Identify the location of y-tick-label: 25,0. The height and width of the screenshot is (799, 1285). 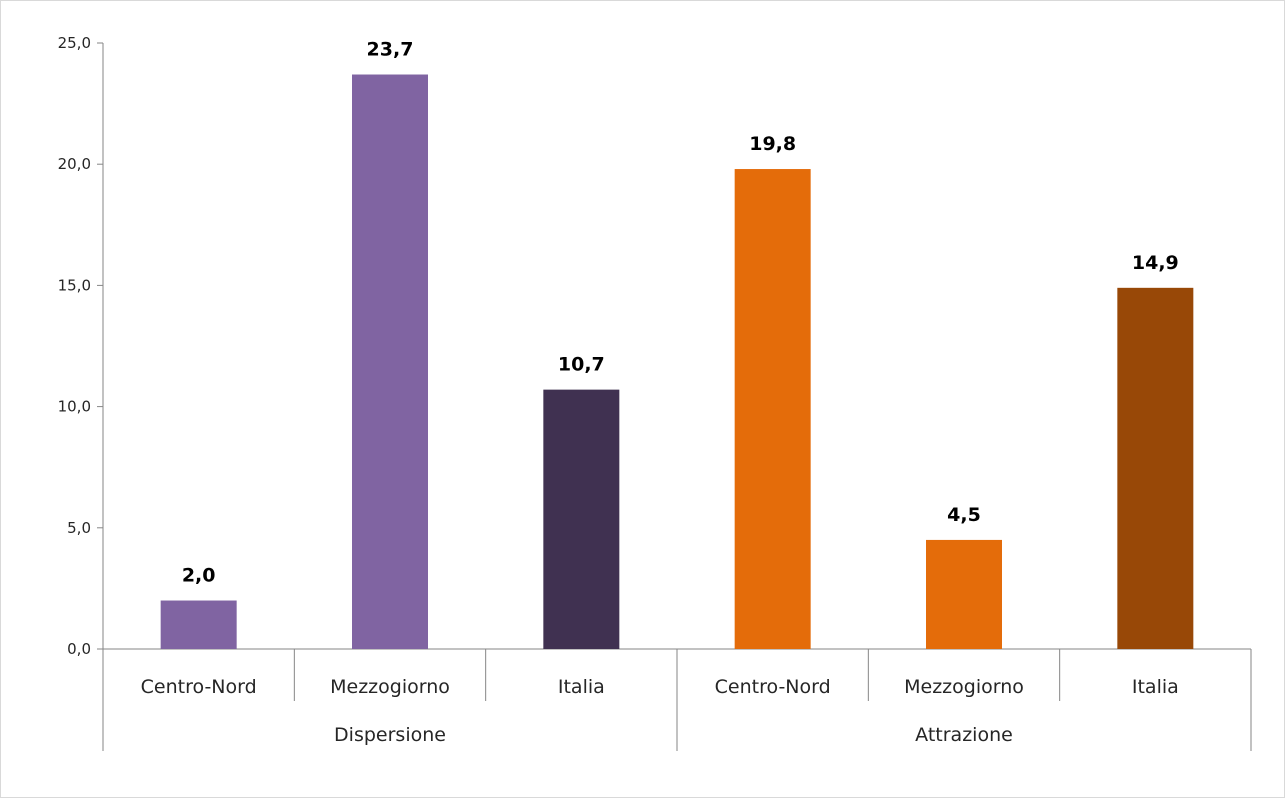
(74, 43).